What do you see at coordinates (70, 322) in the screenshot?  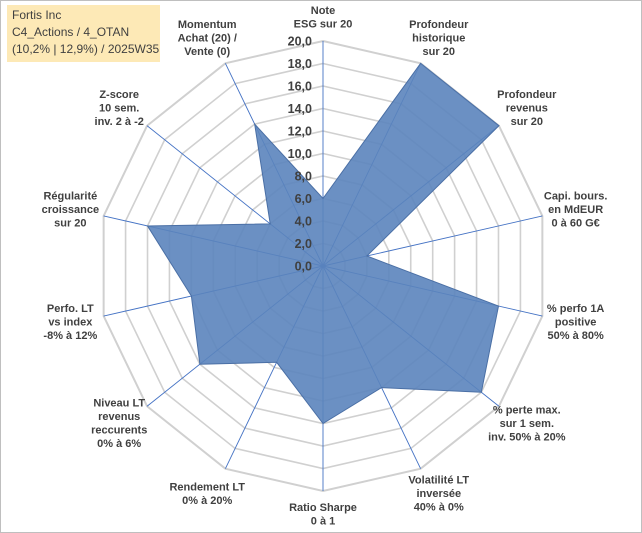 I see `axis-label: Perfo. LT vs index -8% à 12%` at bounding box center [70, 322].